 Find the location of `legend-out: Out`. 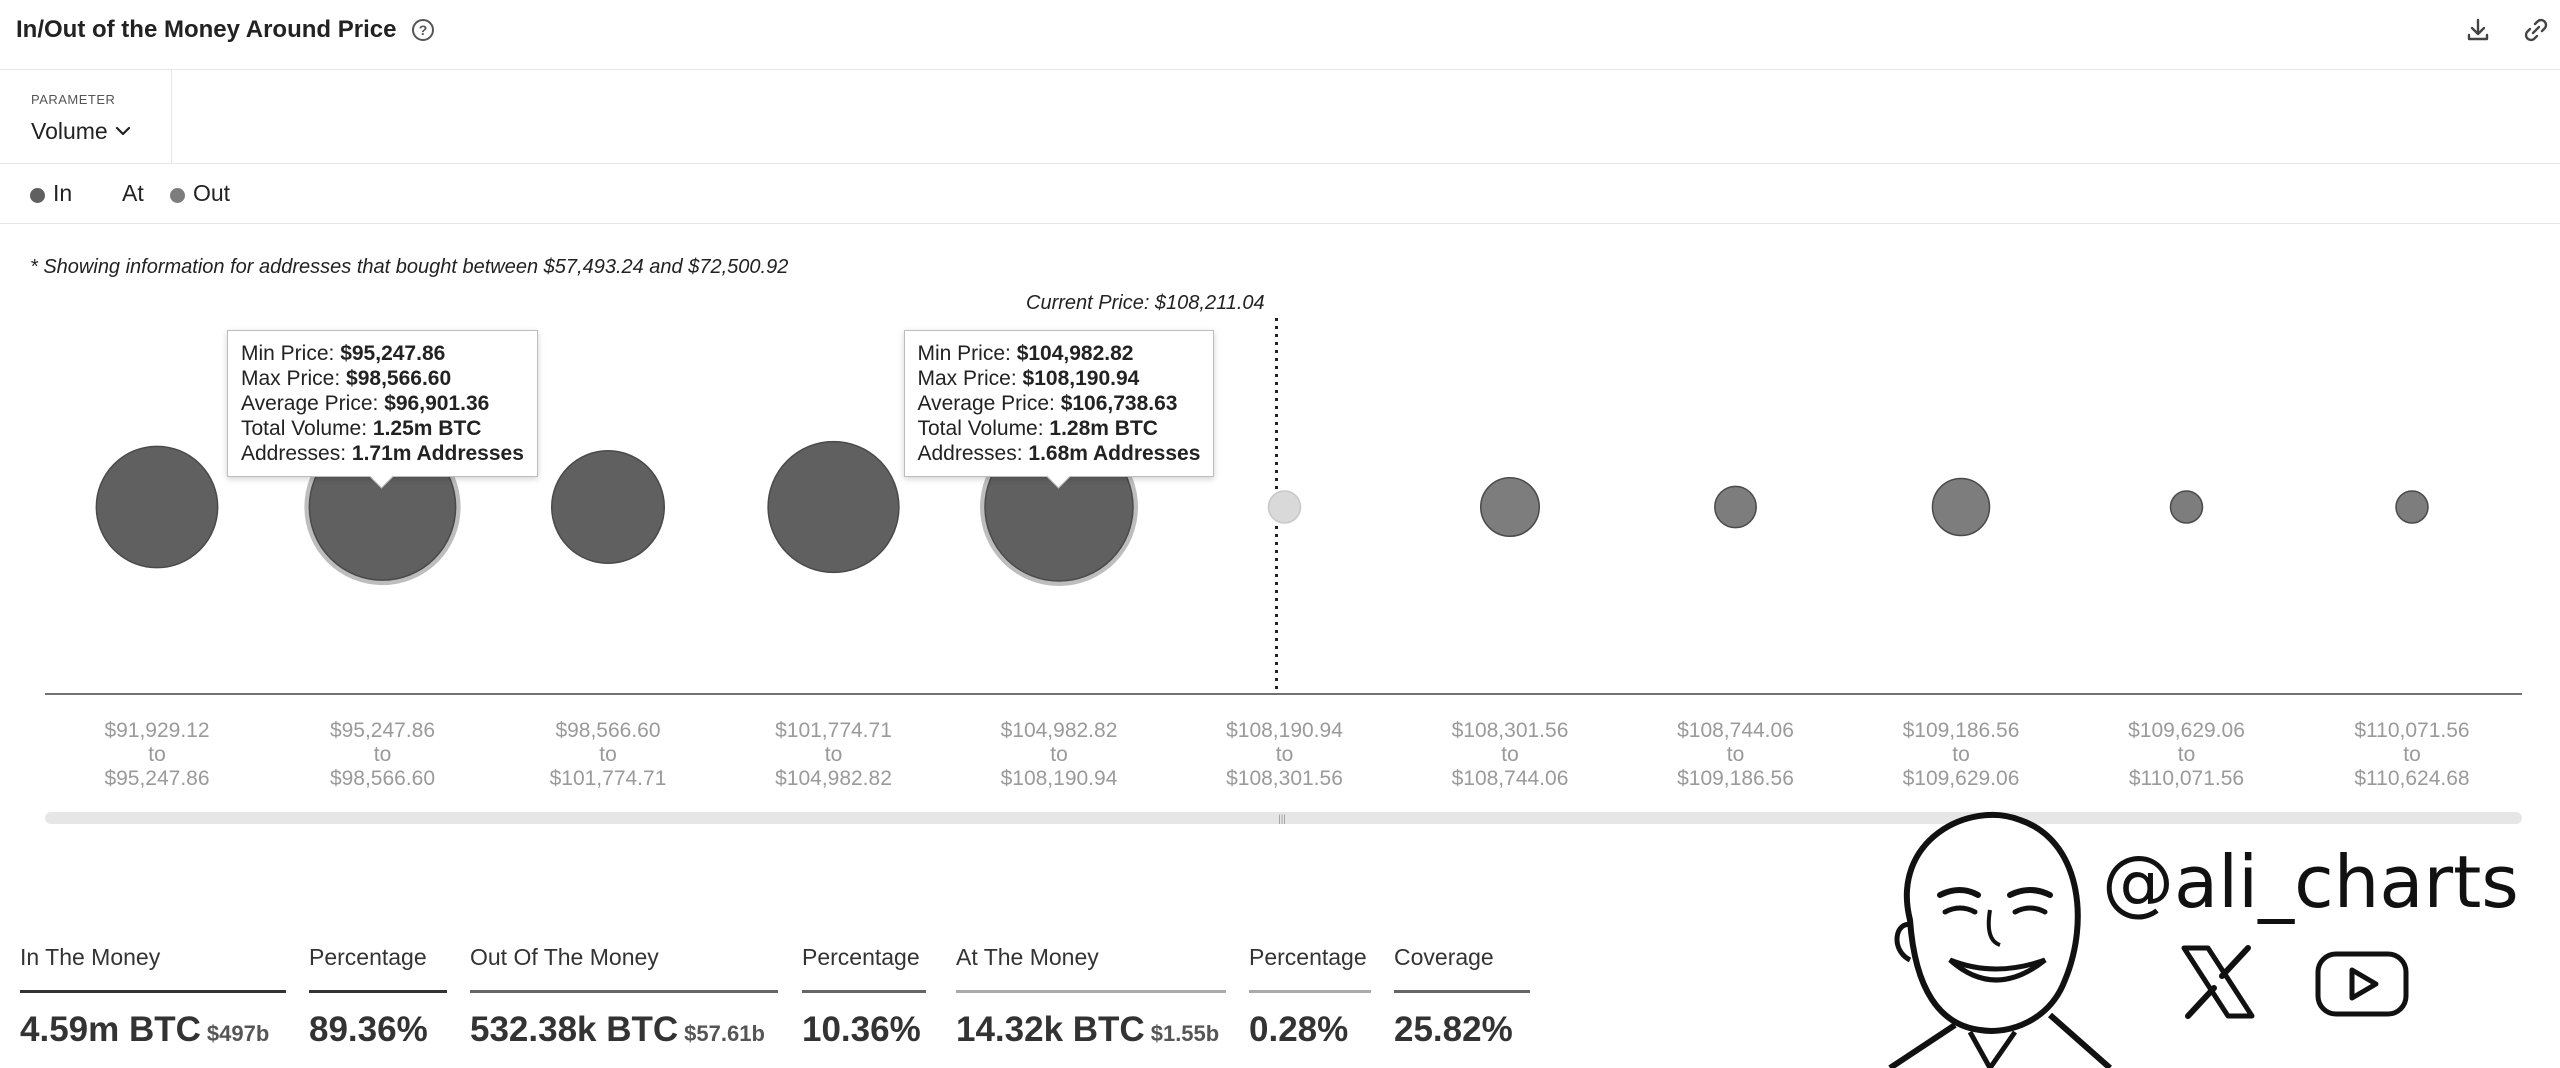

legend-out: Out is located at coordinates (212, 193).